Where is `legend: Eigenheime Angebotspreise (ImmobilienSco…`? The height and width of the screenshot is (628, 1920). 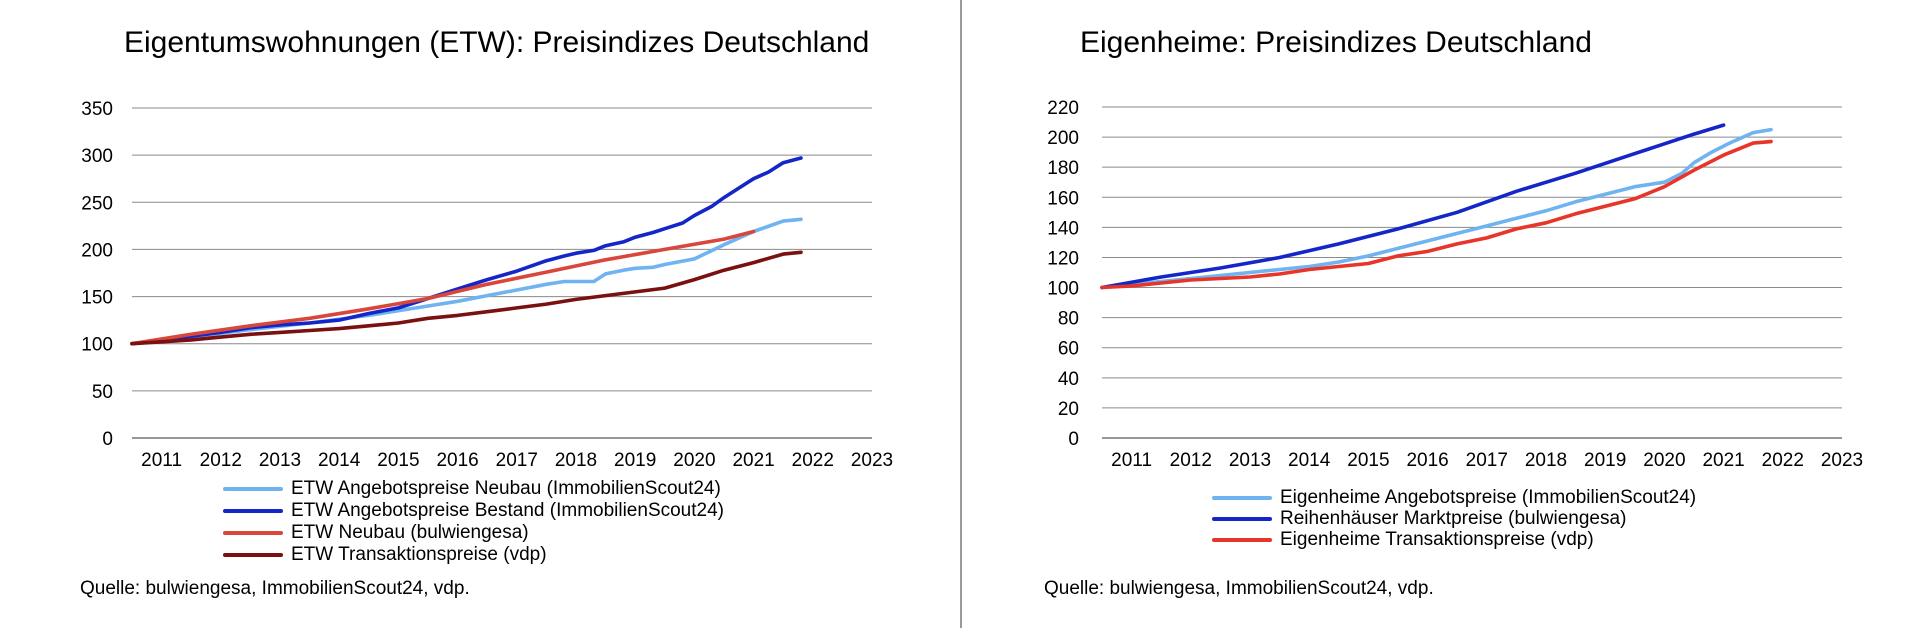
legend: Eigenheime Angebotspreise (ImmobilienSco… is located at coordinates (1454, 518).